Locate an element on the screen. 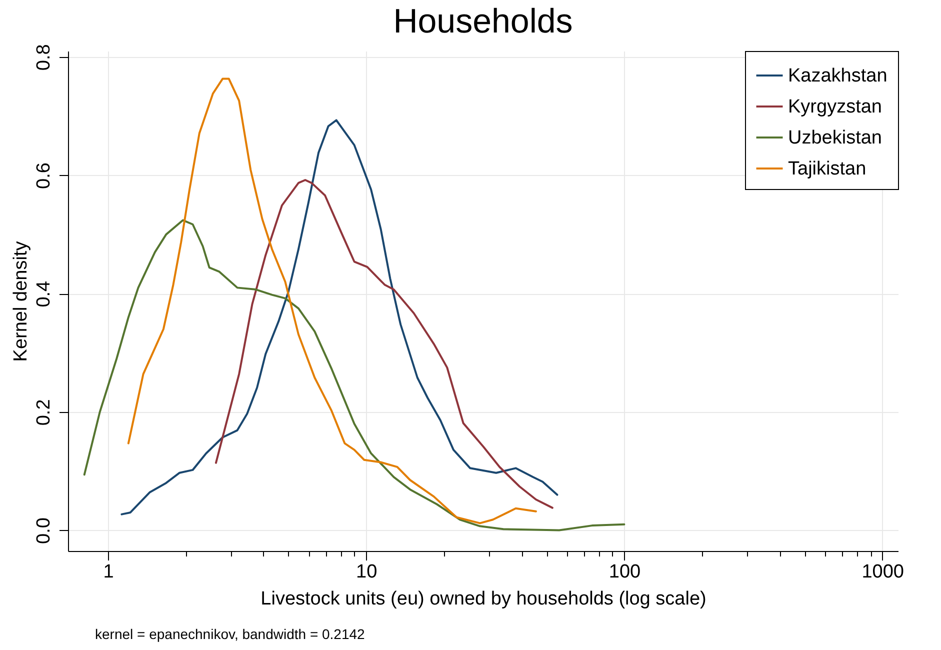 The width and height of the screenshot is (941, 650). y-tick-label: 0.0 is located at coordinates (44, 531).